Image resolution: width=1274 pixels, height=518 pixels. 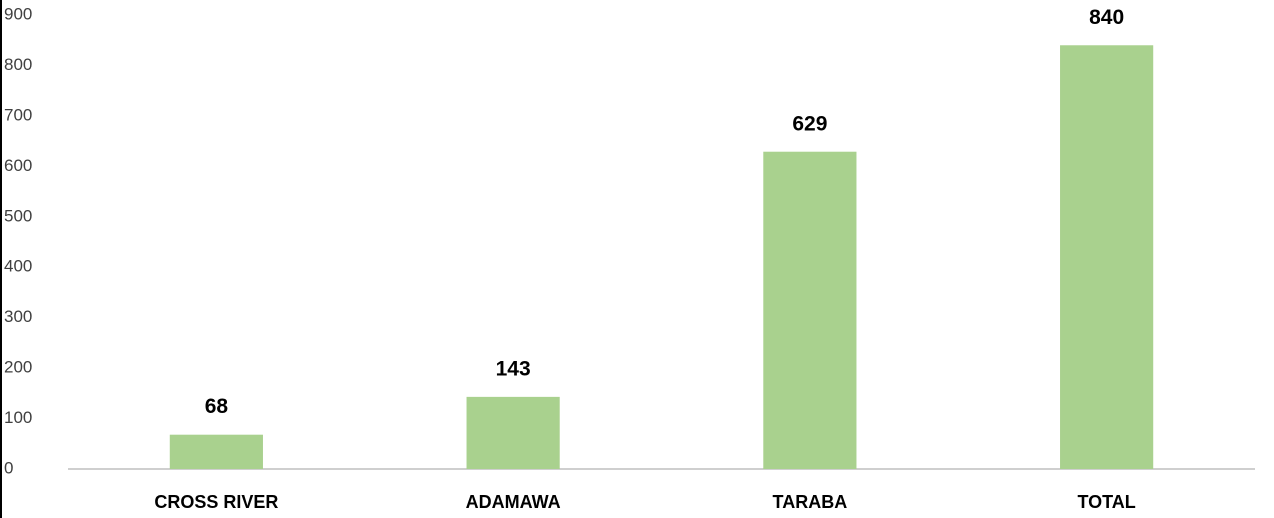 I want to click on y-tick-label: 500, so click(x=18, y=215).